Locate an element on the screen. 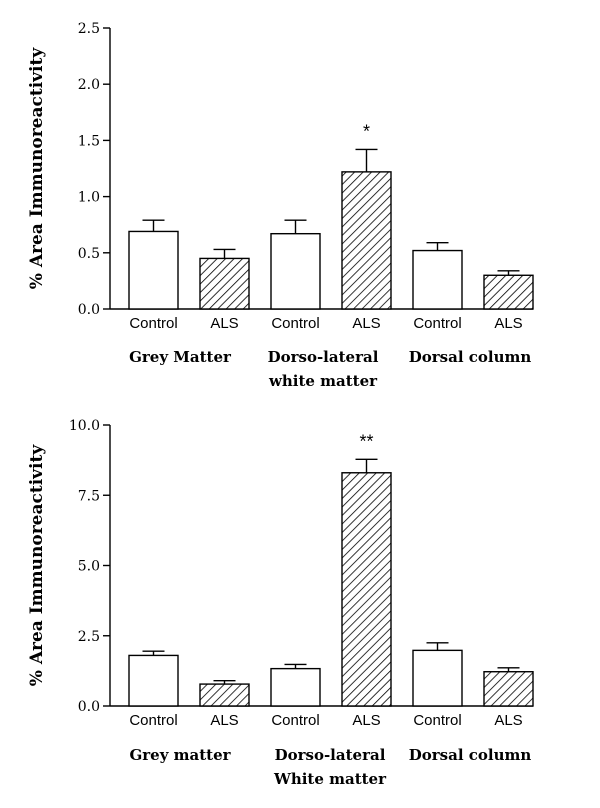 This screenshot has width=600, height=808. group-label: Grey matter is located at coordinates (180, 755).